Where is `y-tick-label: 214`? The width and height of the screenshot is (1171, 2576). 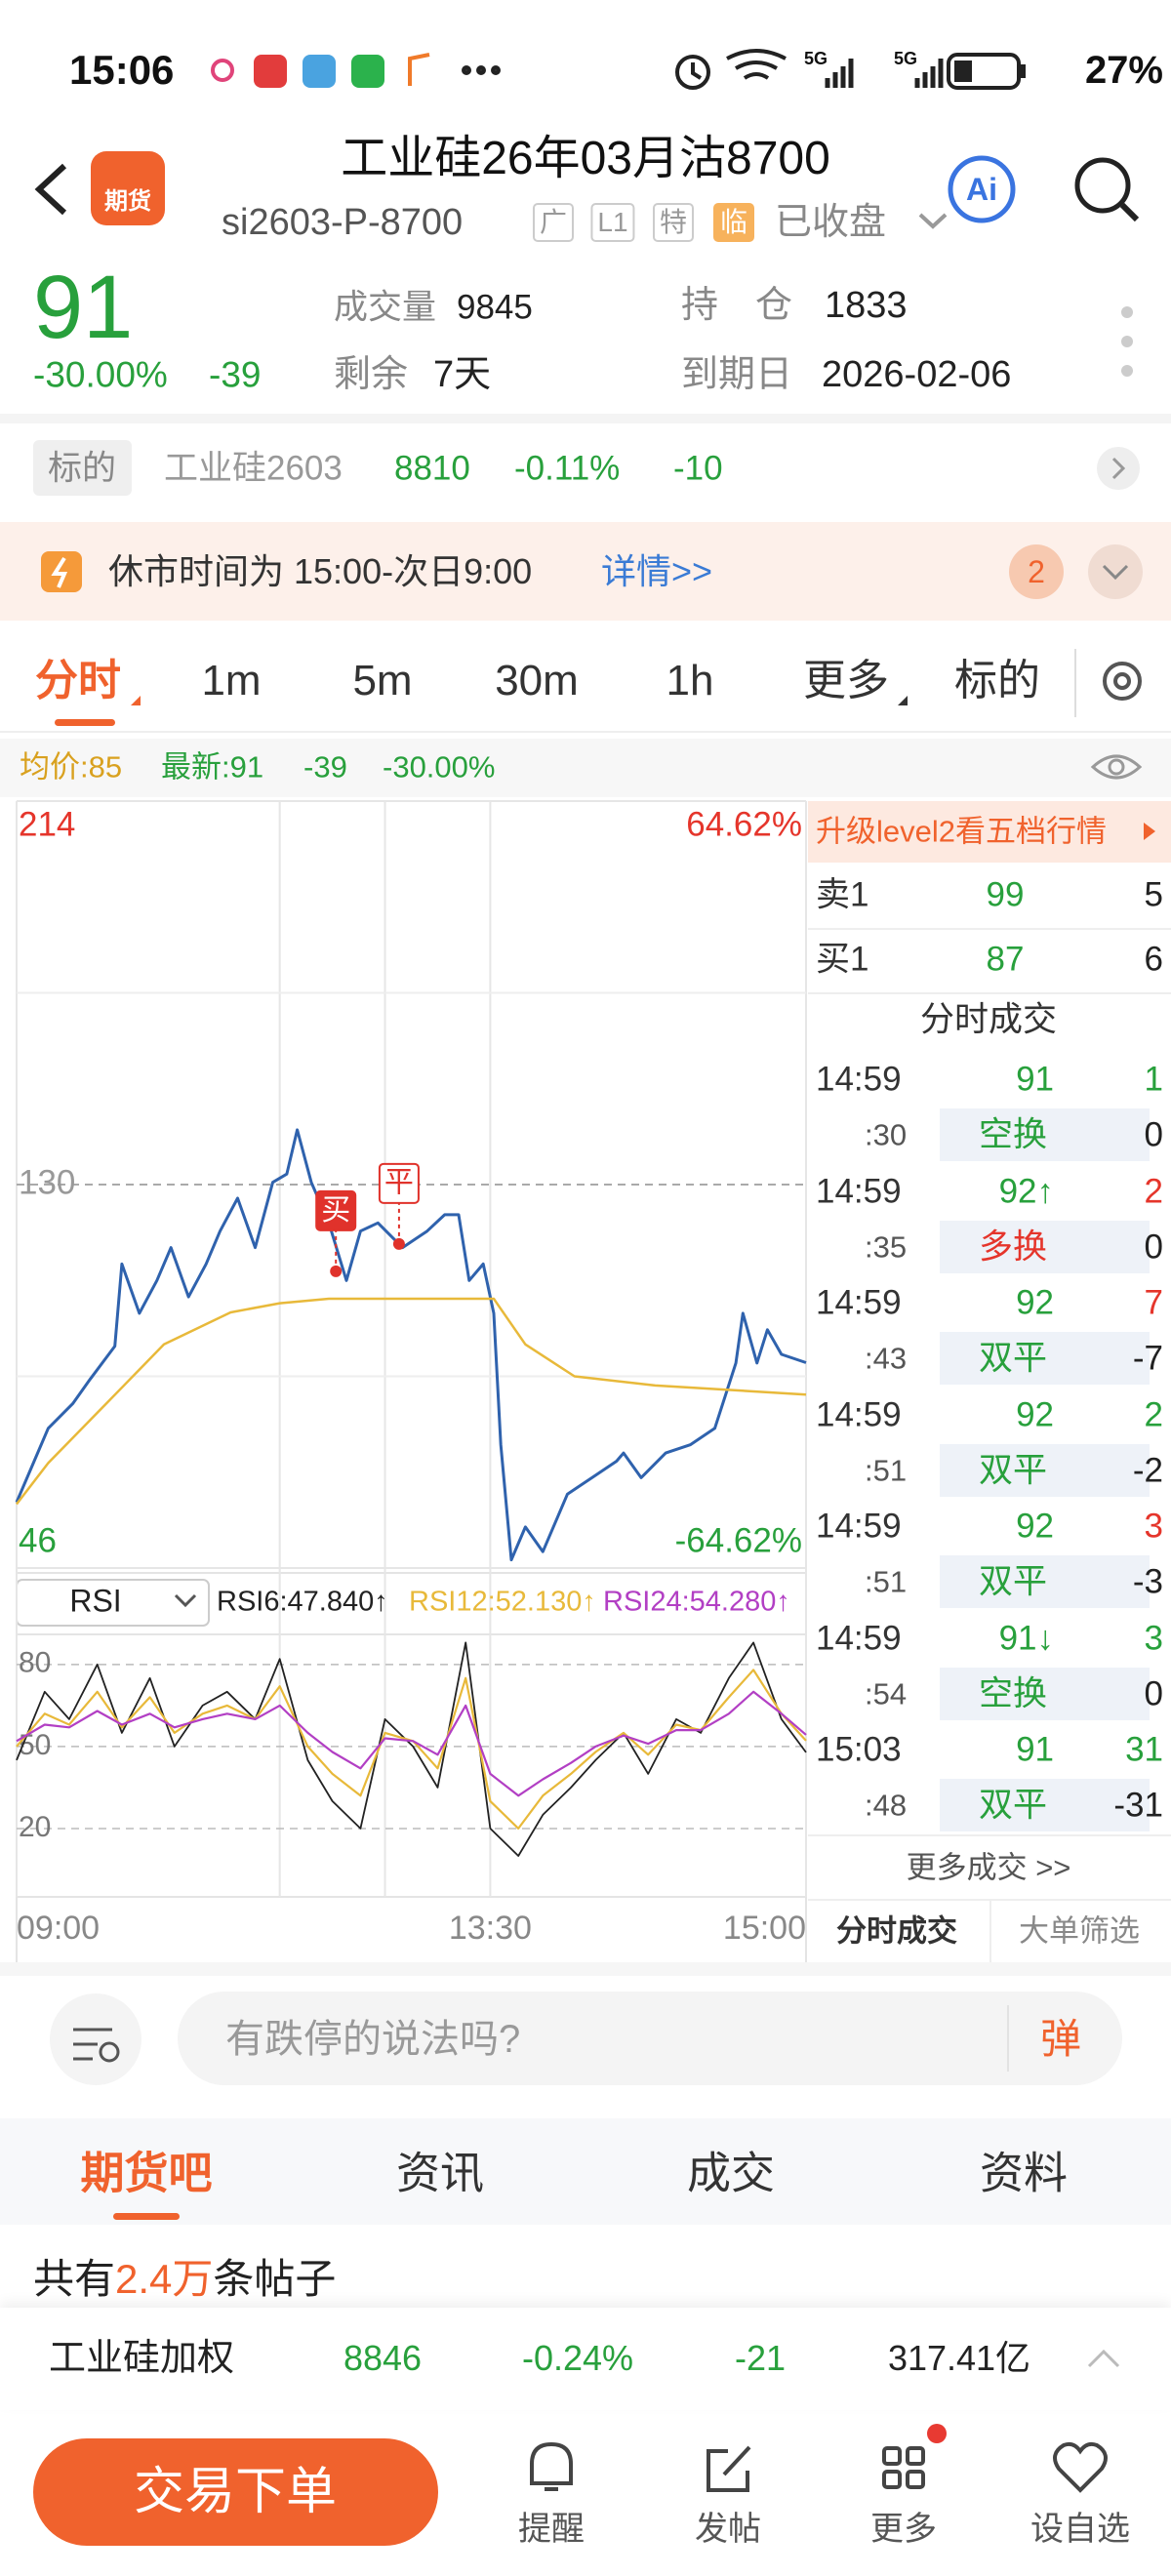 y-tick-label: 214 is located at coordinates (47, 824).